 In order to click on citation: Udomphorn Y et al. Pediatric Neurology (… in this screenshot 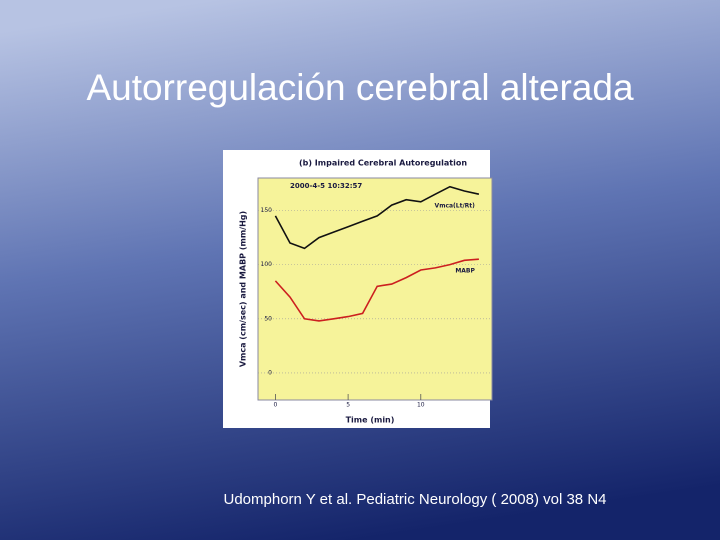, I will do `click(415, 499)`.